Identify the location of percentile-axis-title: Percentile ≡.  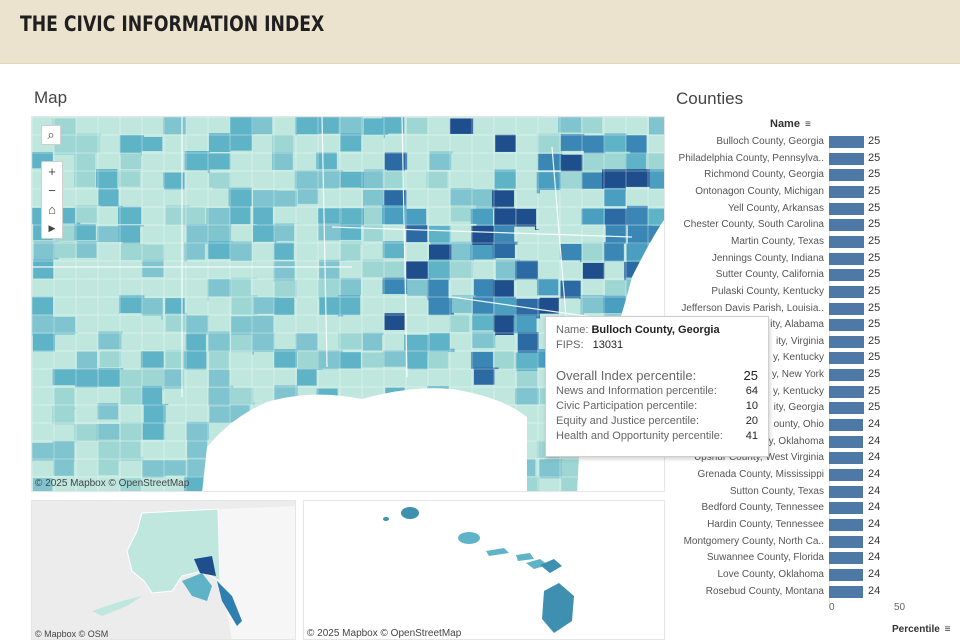
(921, 629).